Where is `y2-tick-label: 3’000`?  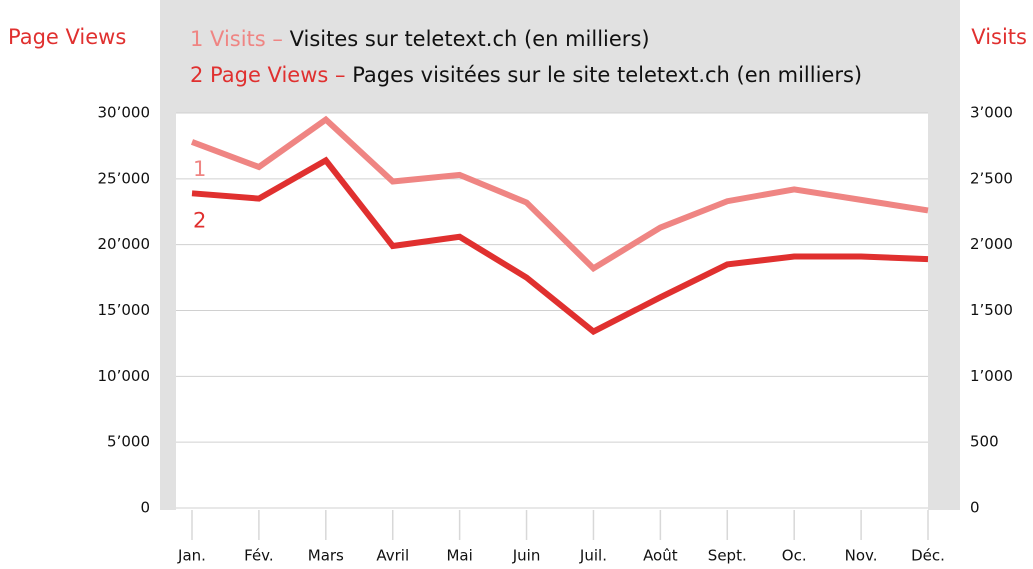
y2-tick-label: 3’000 is located at coordinates (991, 113).